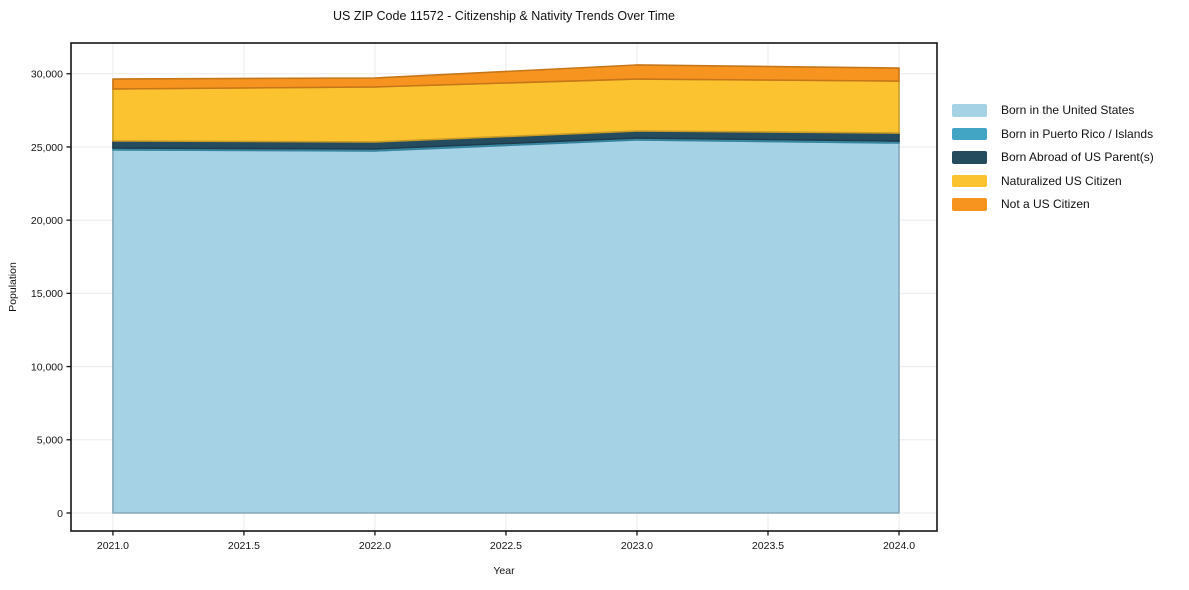  I want to click on legend-item: Born in Puerto Rico / Islands, so click(1053, 133).